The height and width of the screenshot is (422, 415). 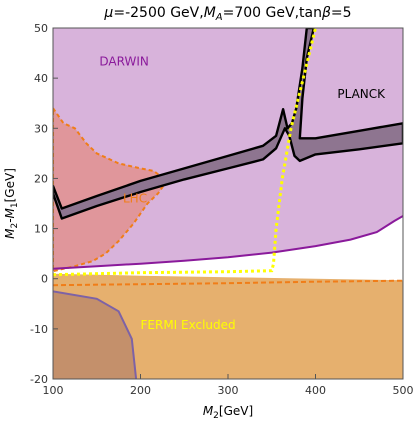 I want to click on x-axis-title-symbol: M, so click(x=208, y=411).